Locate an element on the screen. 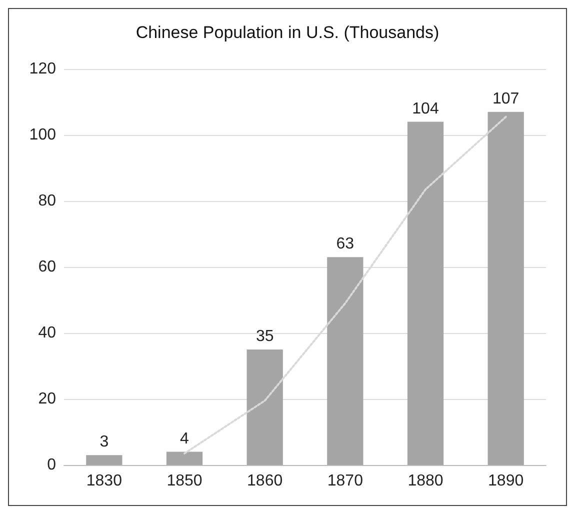 The image size is (577, 516). y-tick-label: 60 is located at coordinates (47, 267).